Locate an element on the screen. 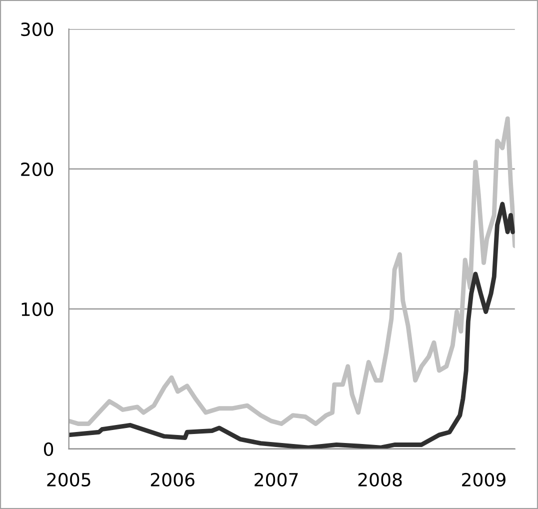 The image size is (538, 509). y-tick-label: 200 is located at coordinates (37, 169).